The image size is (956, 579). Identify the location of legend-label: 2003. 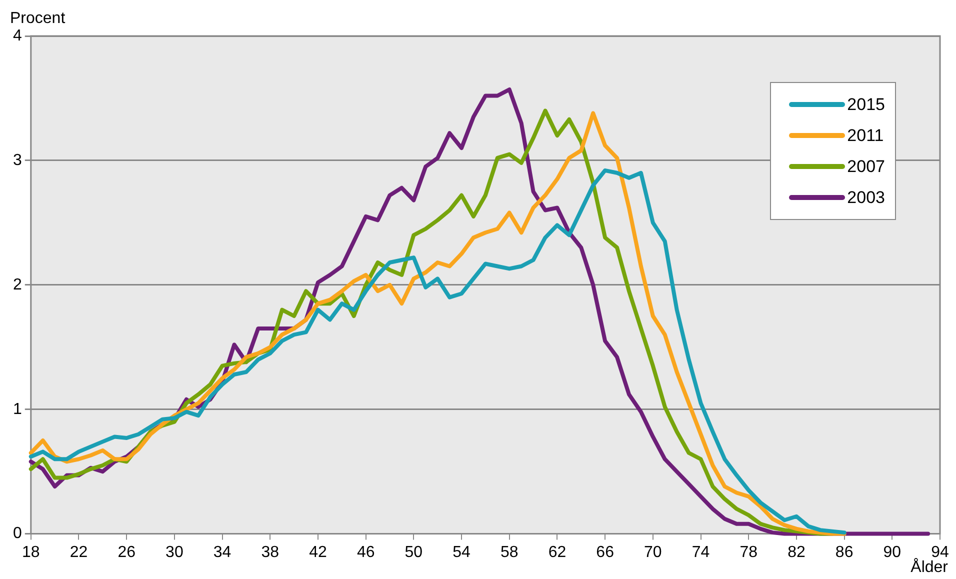
(866, 198).